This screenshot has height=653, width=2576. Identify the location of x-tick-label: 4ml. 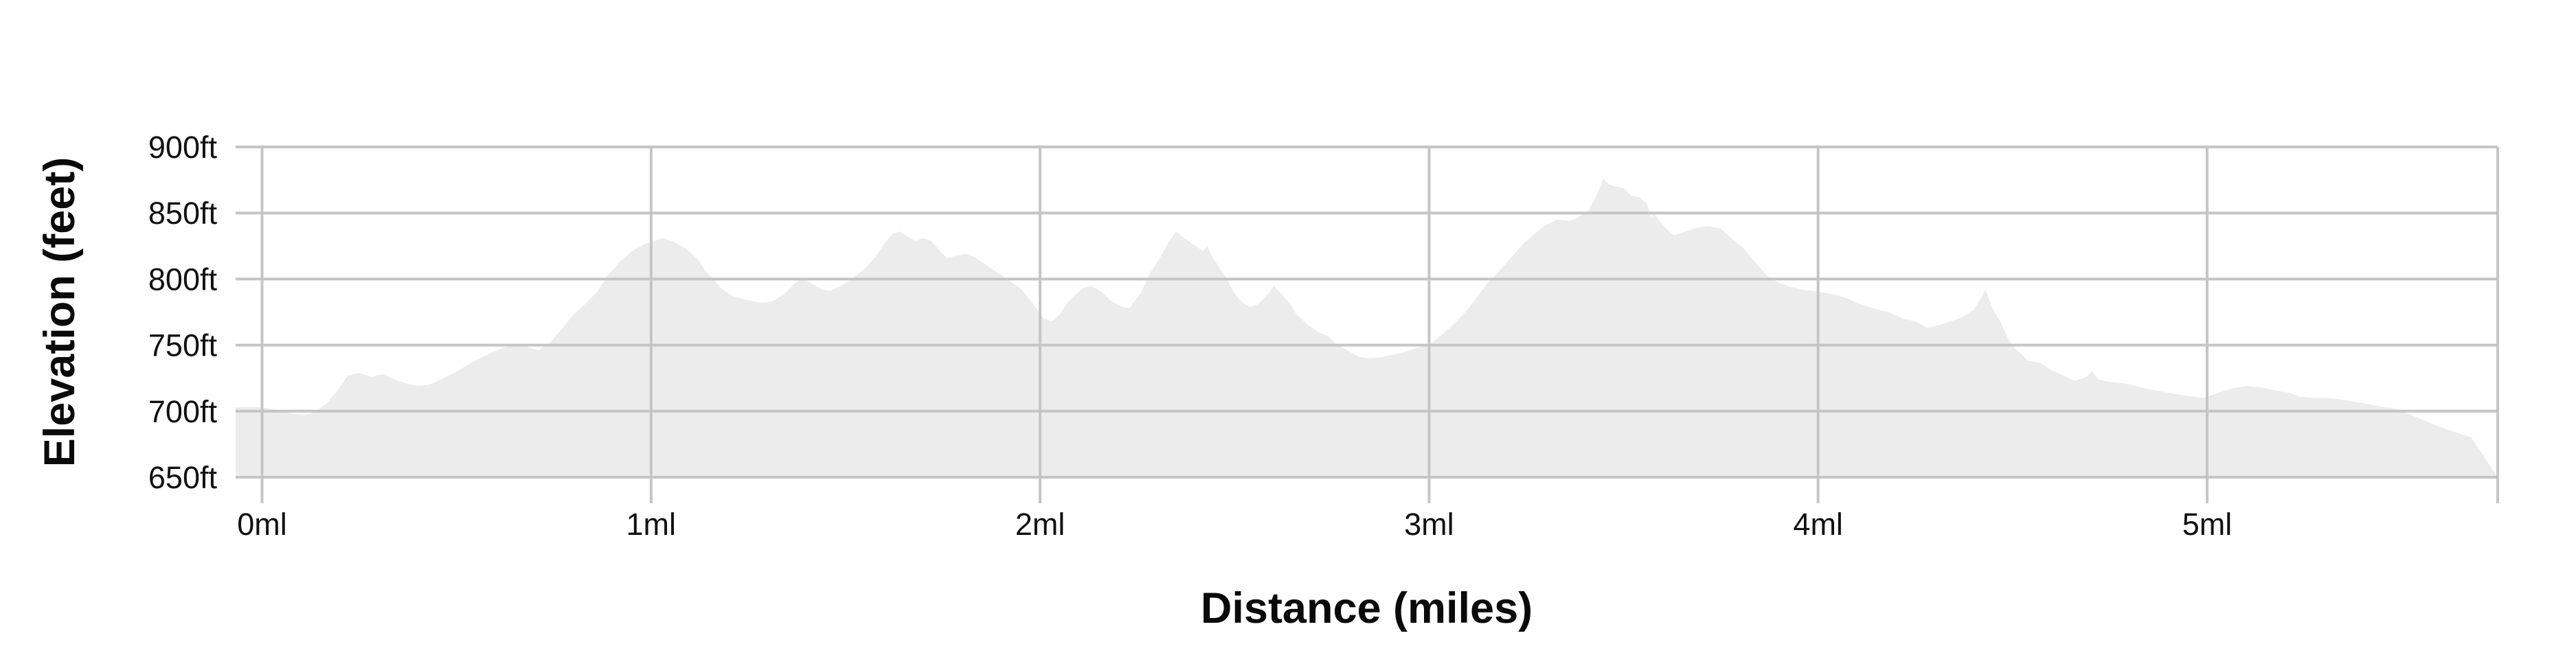
(1818, 524).